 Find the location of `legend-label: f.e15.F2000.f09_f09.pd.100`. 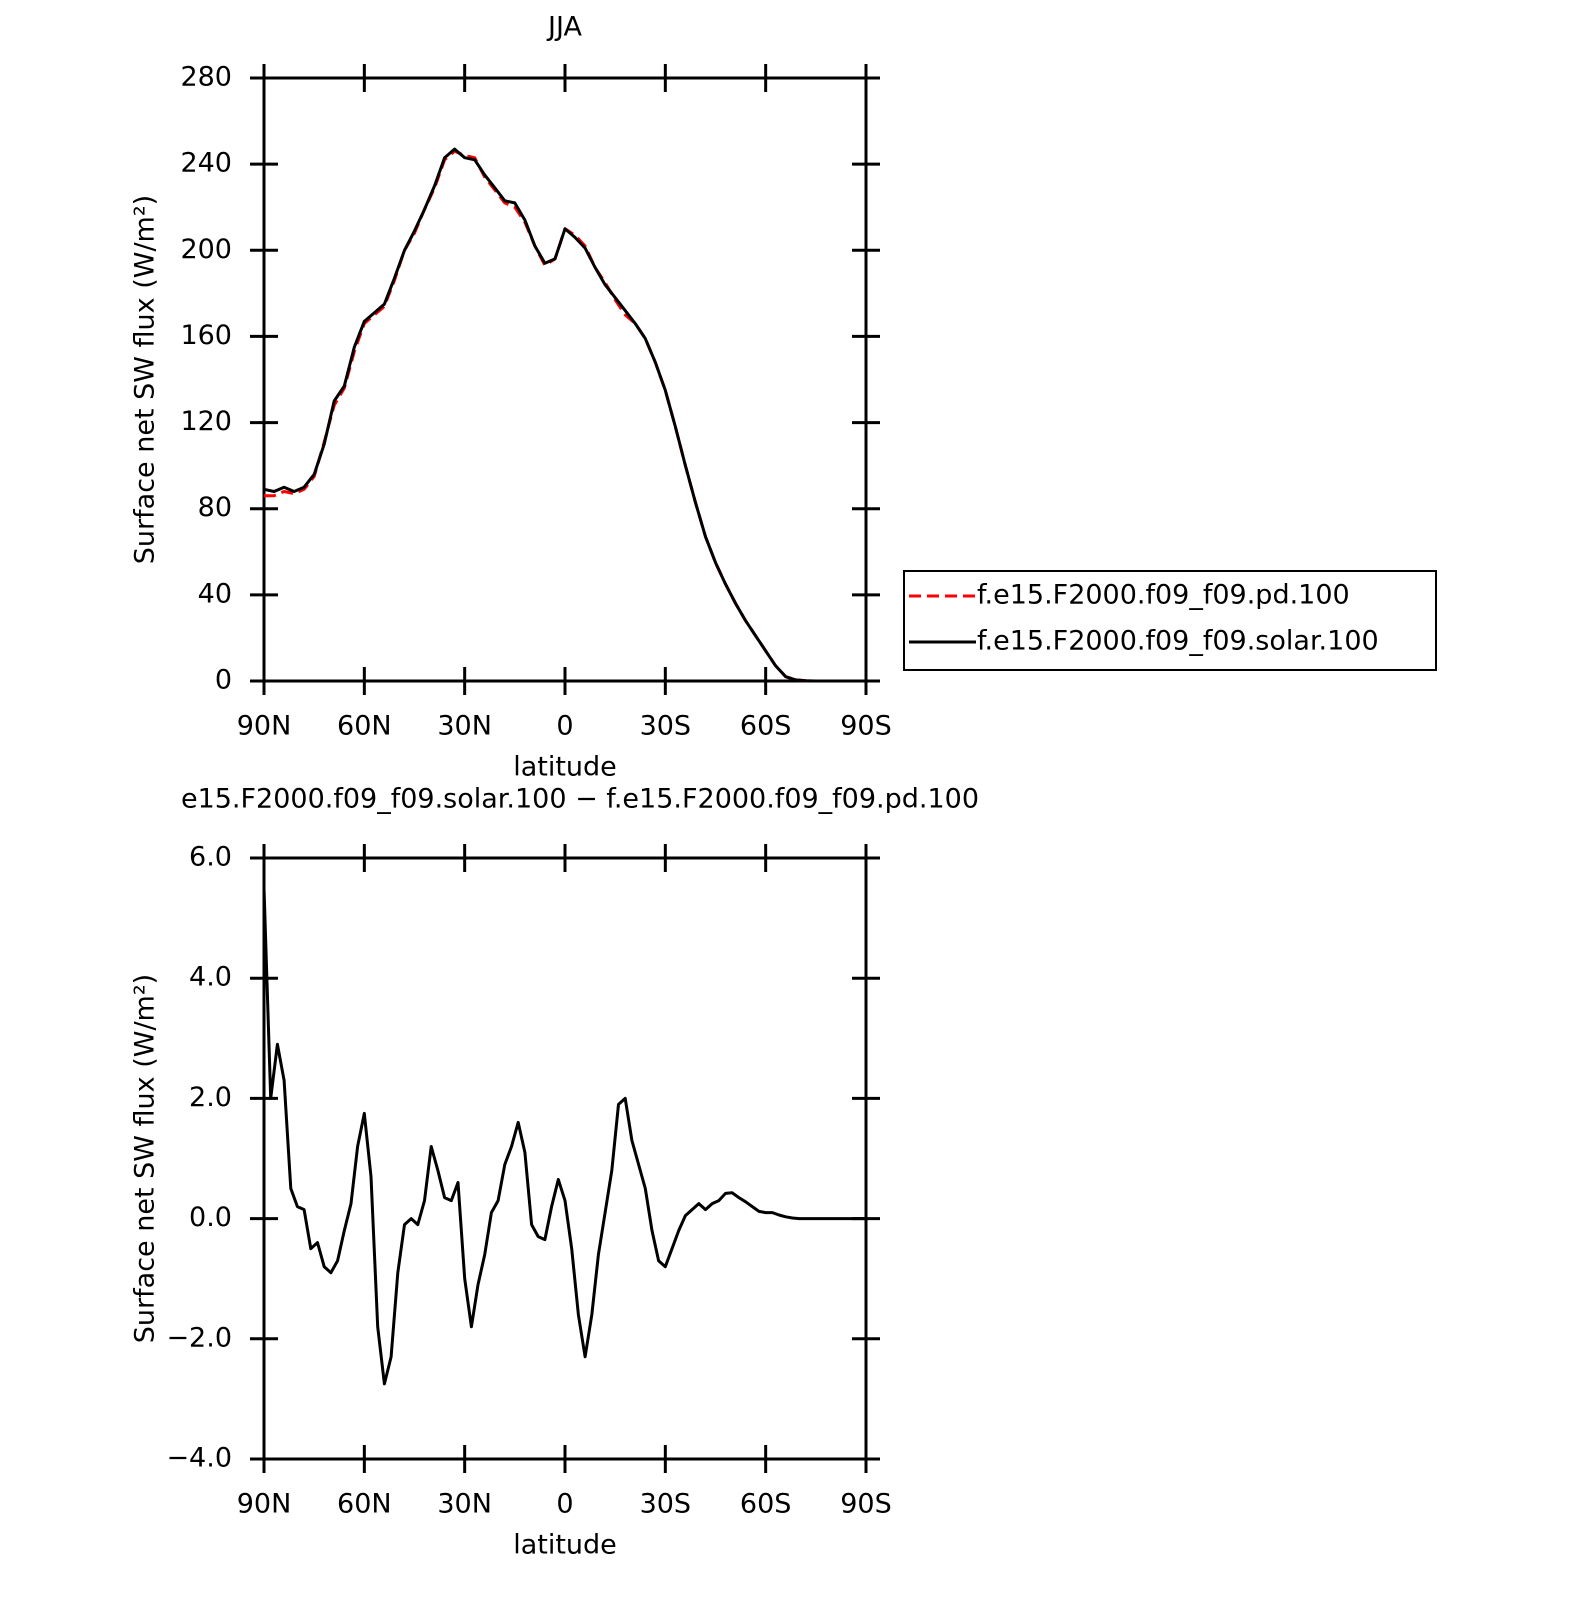

legend-label: f.e15.F2000.f09_f09.pd.100 is located at coordinates (1163, 595).